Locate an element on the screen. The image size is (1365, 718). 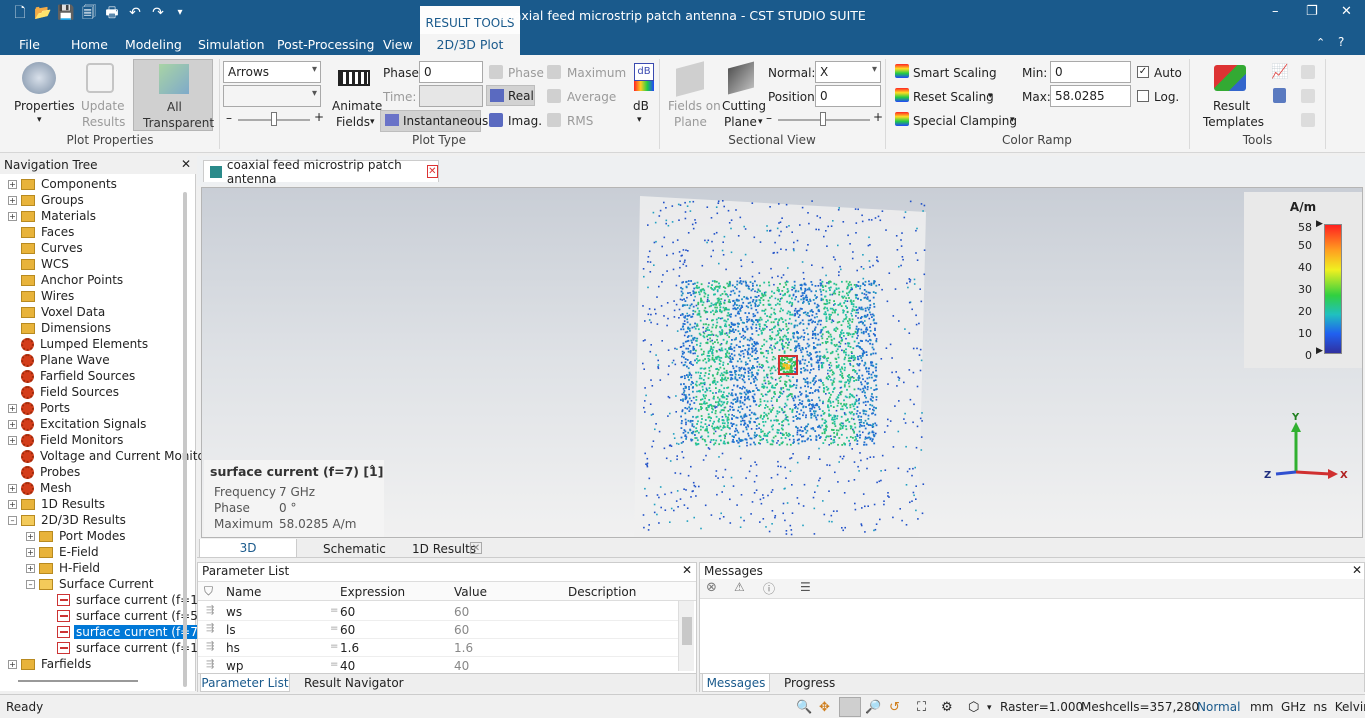
reset-scaling-dropdown-icon: ▾ is located at coordinates (990, 96).